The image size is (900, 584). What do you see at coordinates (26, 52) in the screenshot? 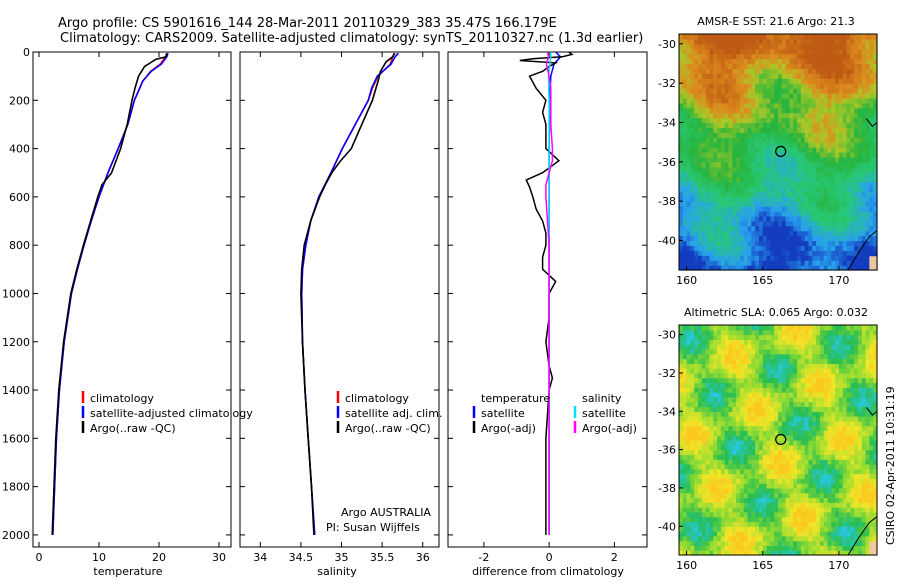
I see `y-tick-label: 0` at bounding box center [26, 52].